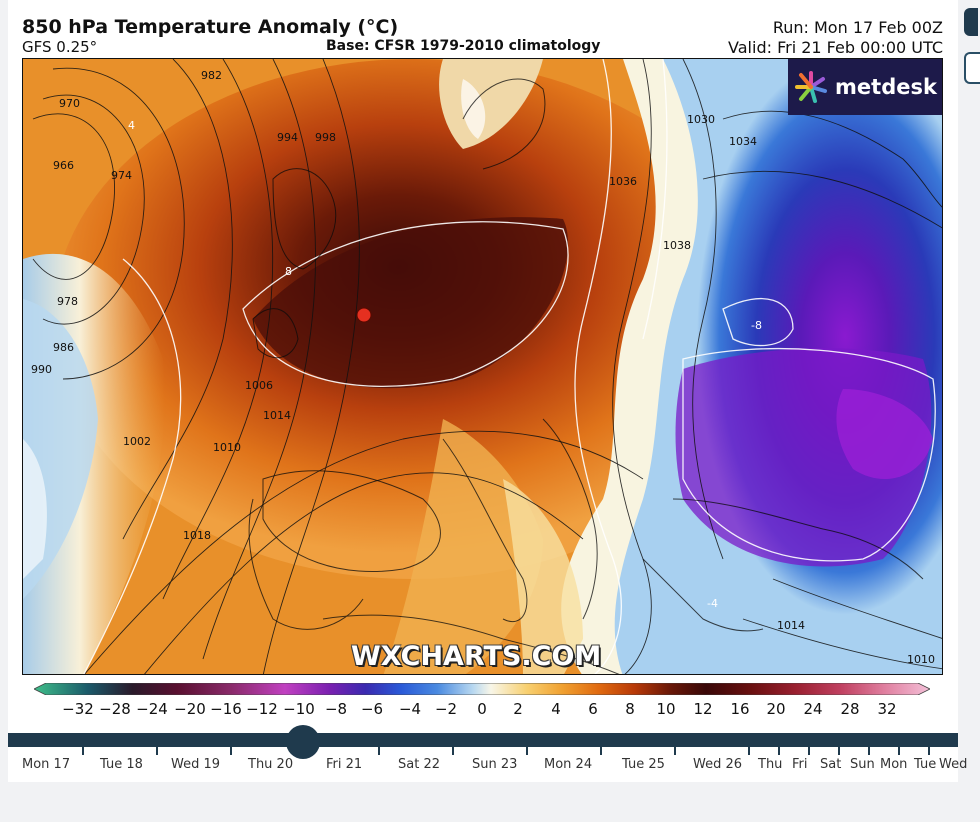 This screenshot has height=822, width=980. Describe the element at coordinates (372, 709) in the screenshot. I see `colorbar-label: −6` at that location.